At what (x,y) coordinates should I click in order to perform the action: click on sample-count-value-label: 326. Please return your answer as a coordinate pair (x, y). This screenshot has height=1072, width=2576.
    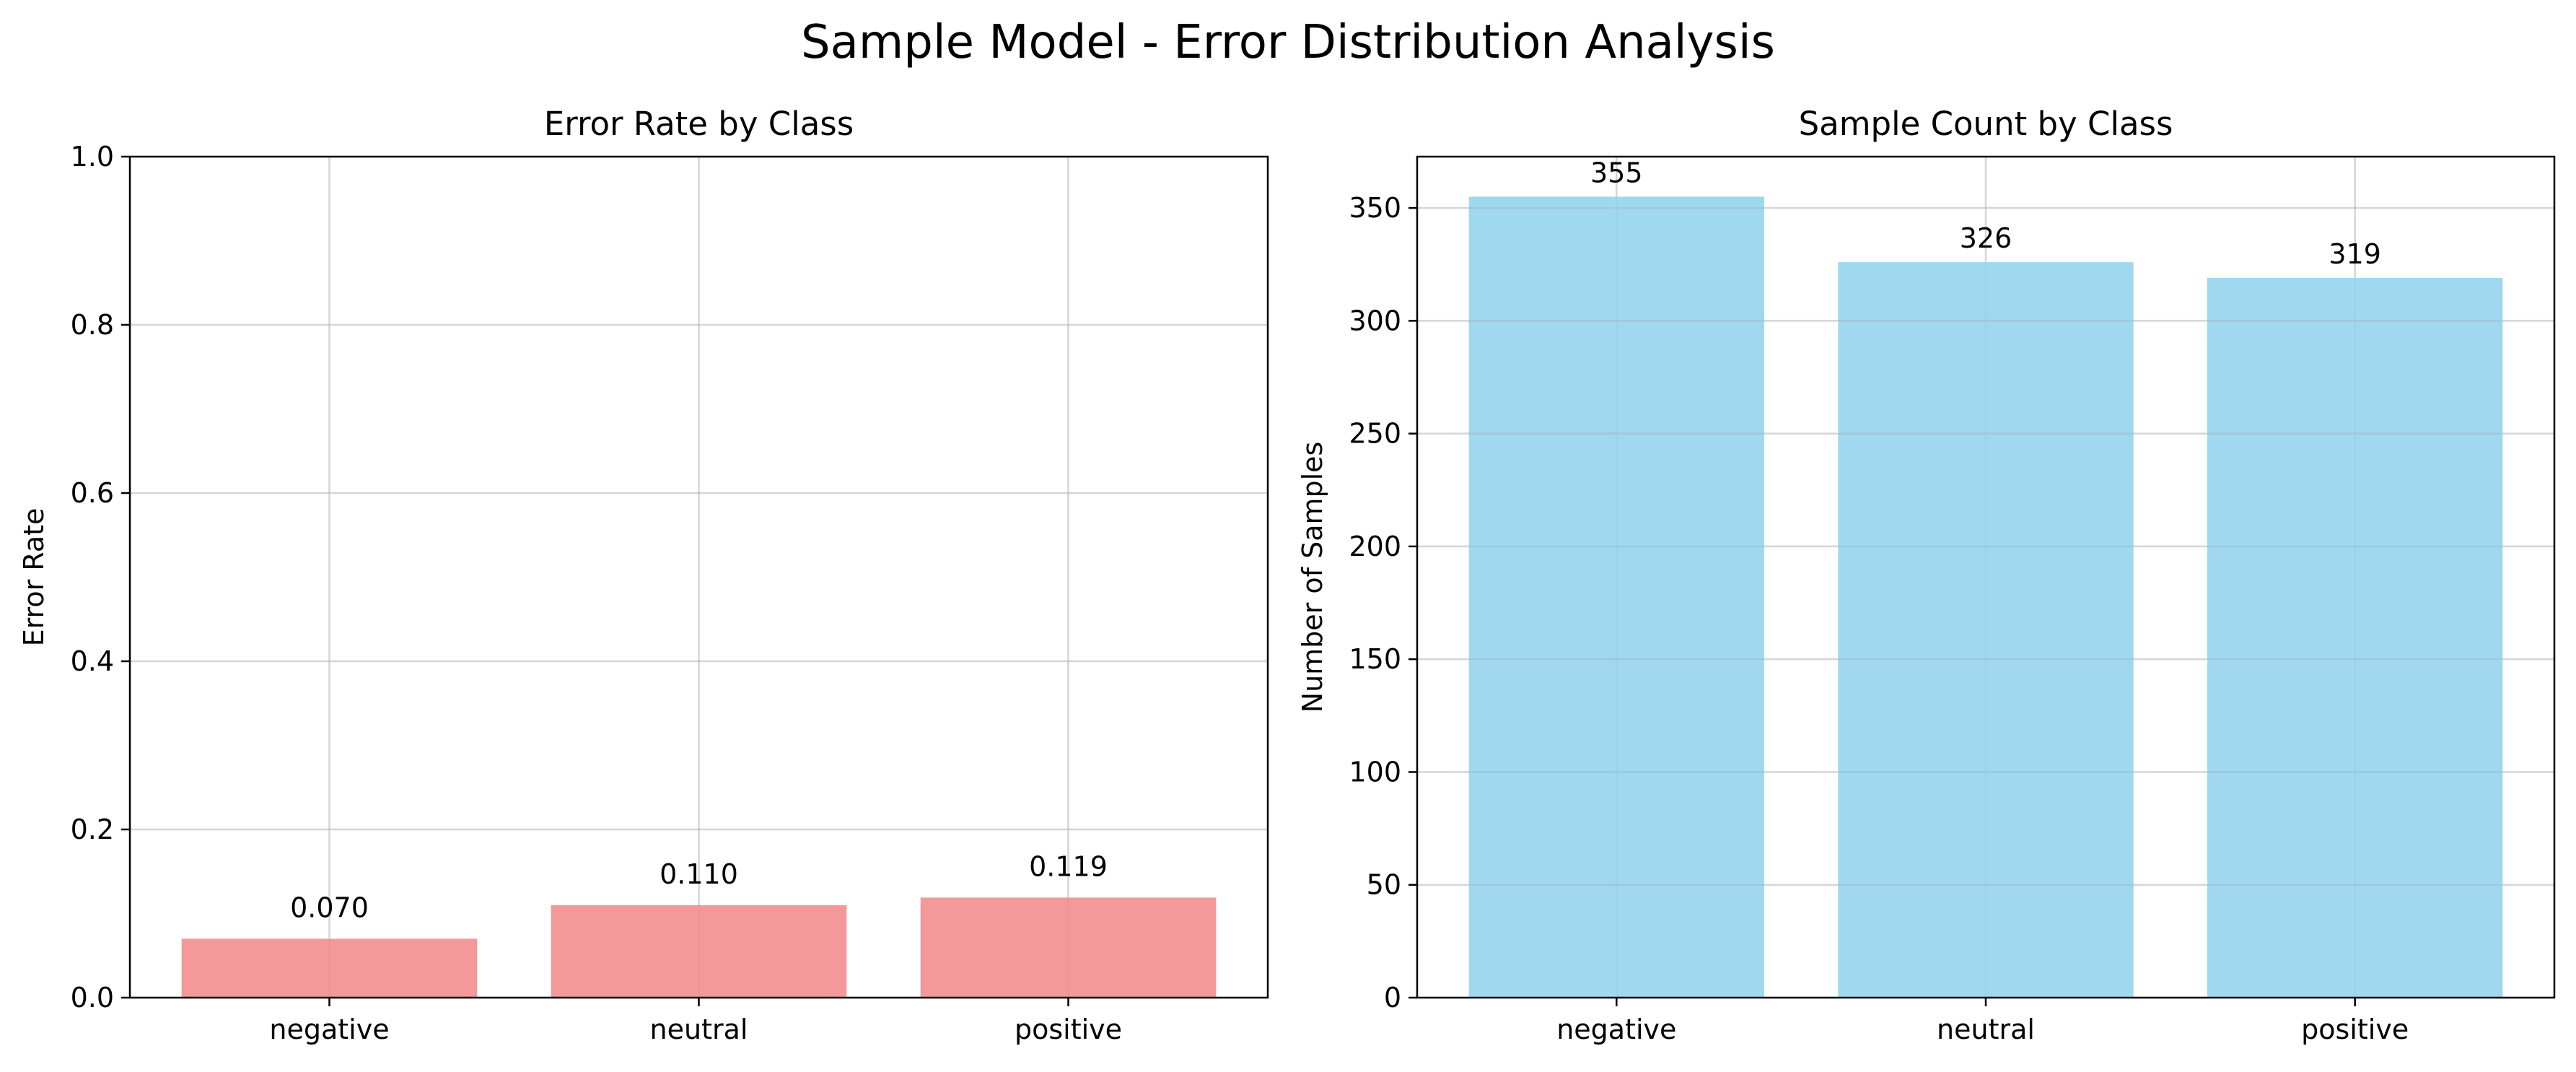
    Looking at the image, I should click on (1986, 238).